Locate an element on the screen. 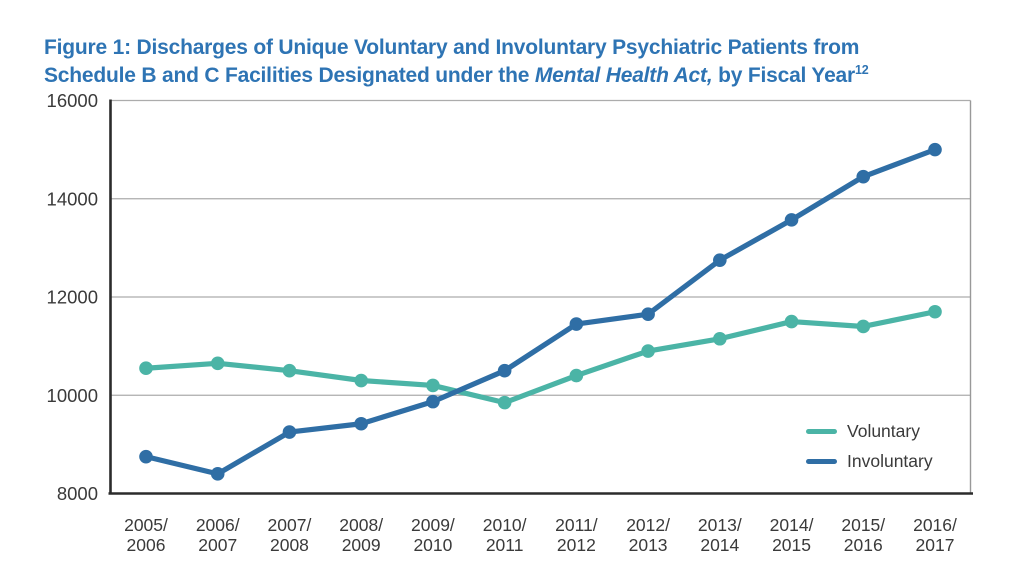  y-tick-label: 12000 is located at coordinates (72, 297).